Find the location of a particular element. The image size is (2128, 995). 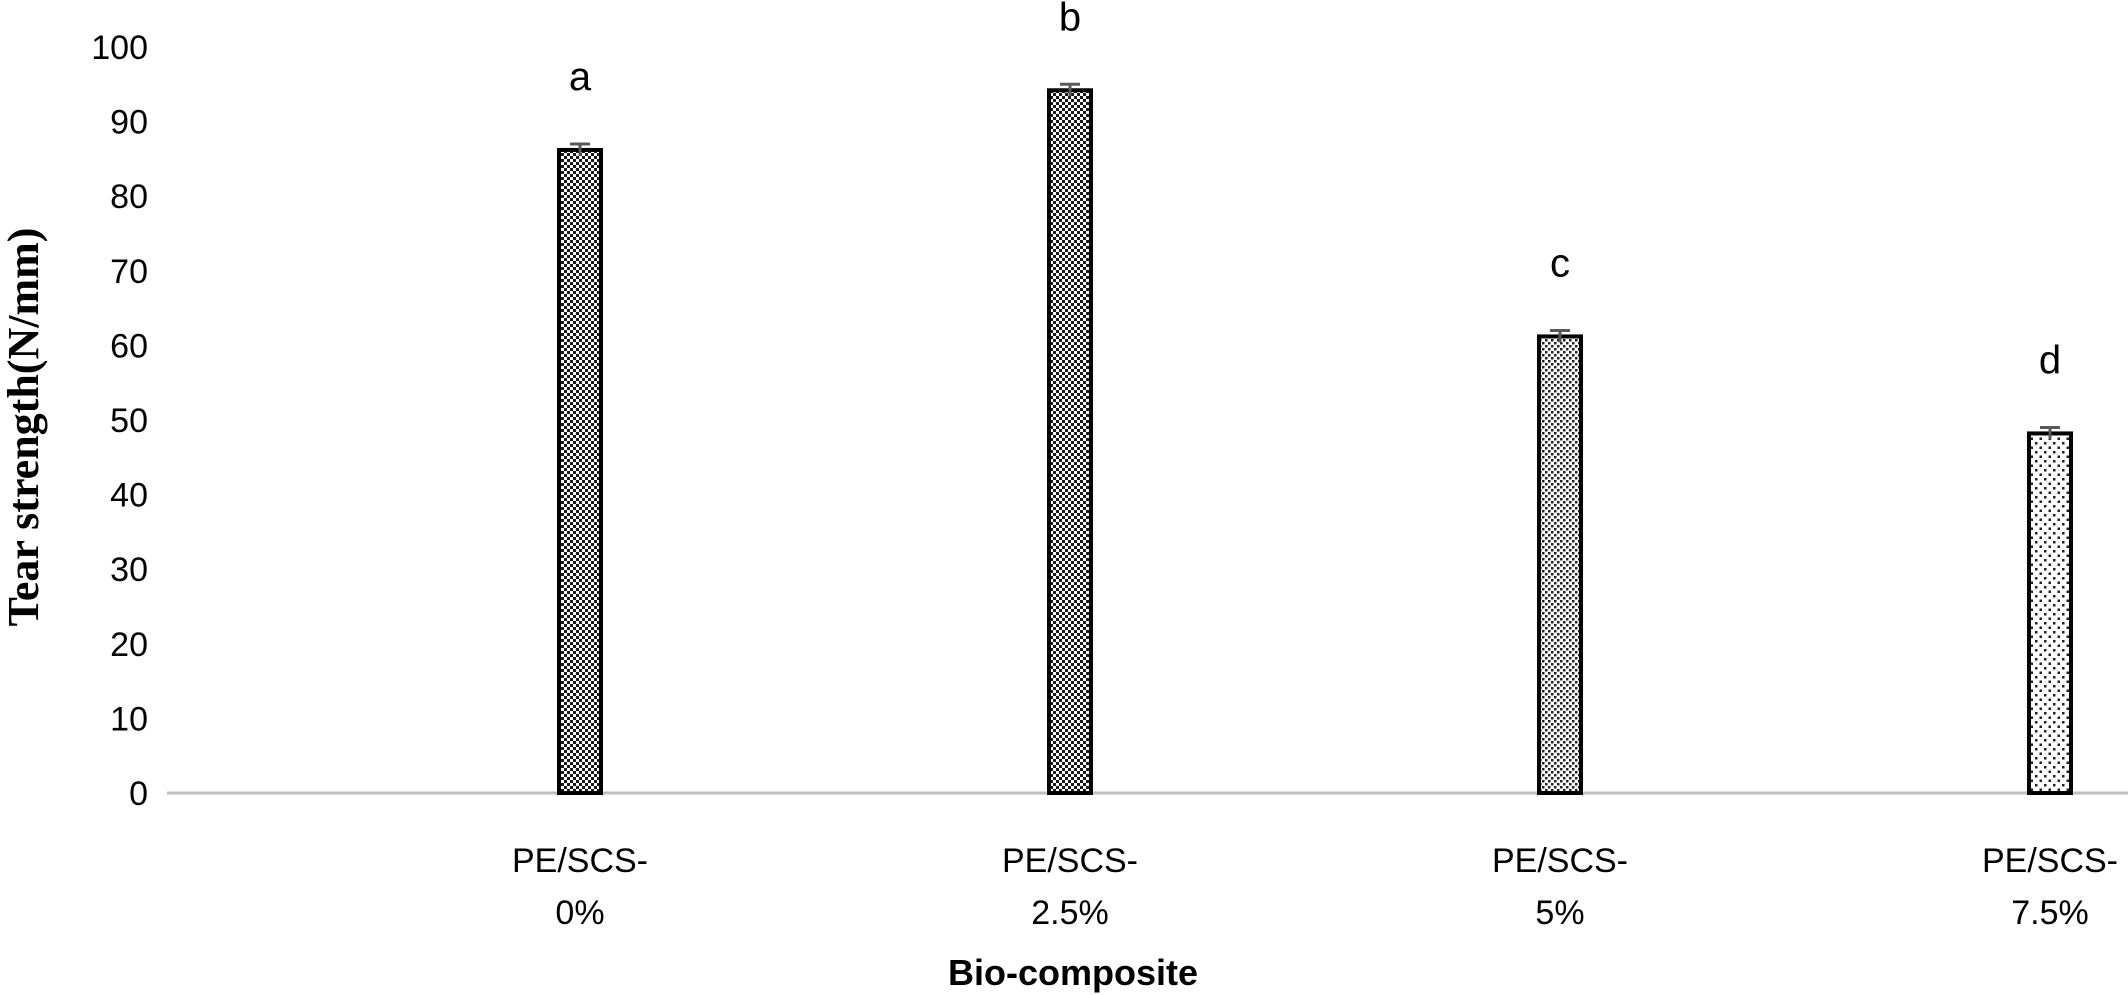

x-category-label: 2.5% is located at coordinates (1070, 913).